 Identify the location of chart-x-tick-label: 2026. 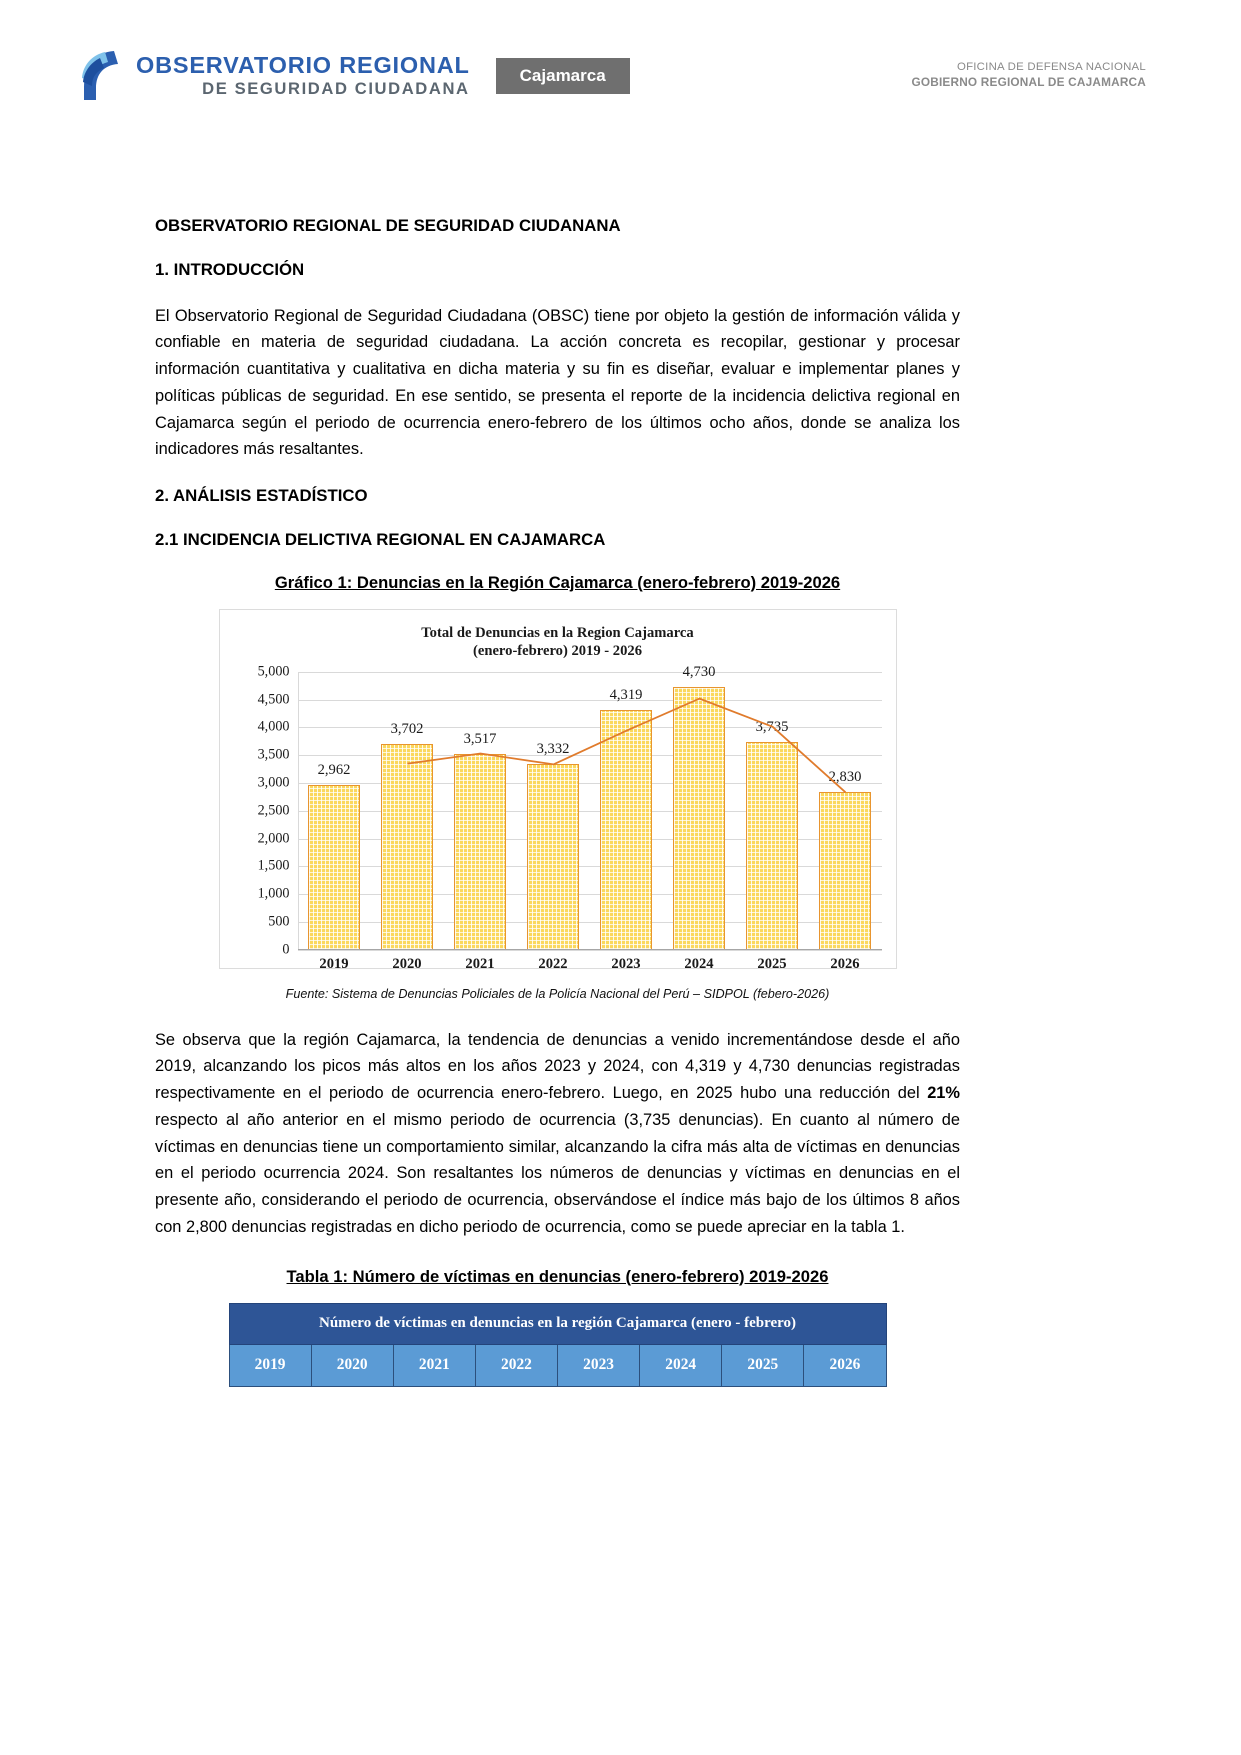
(845, 963).